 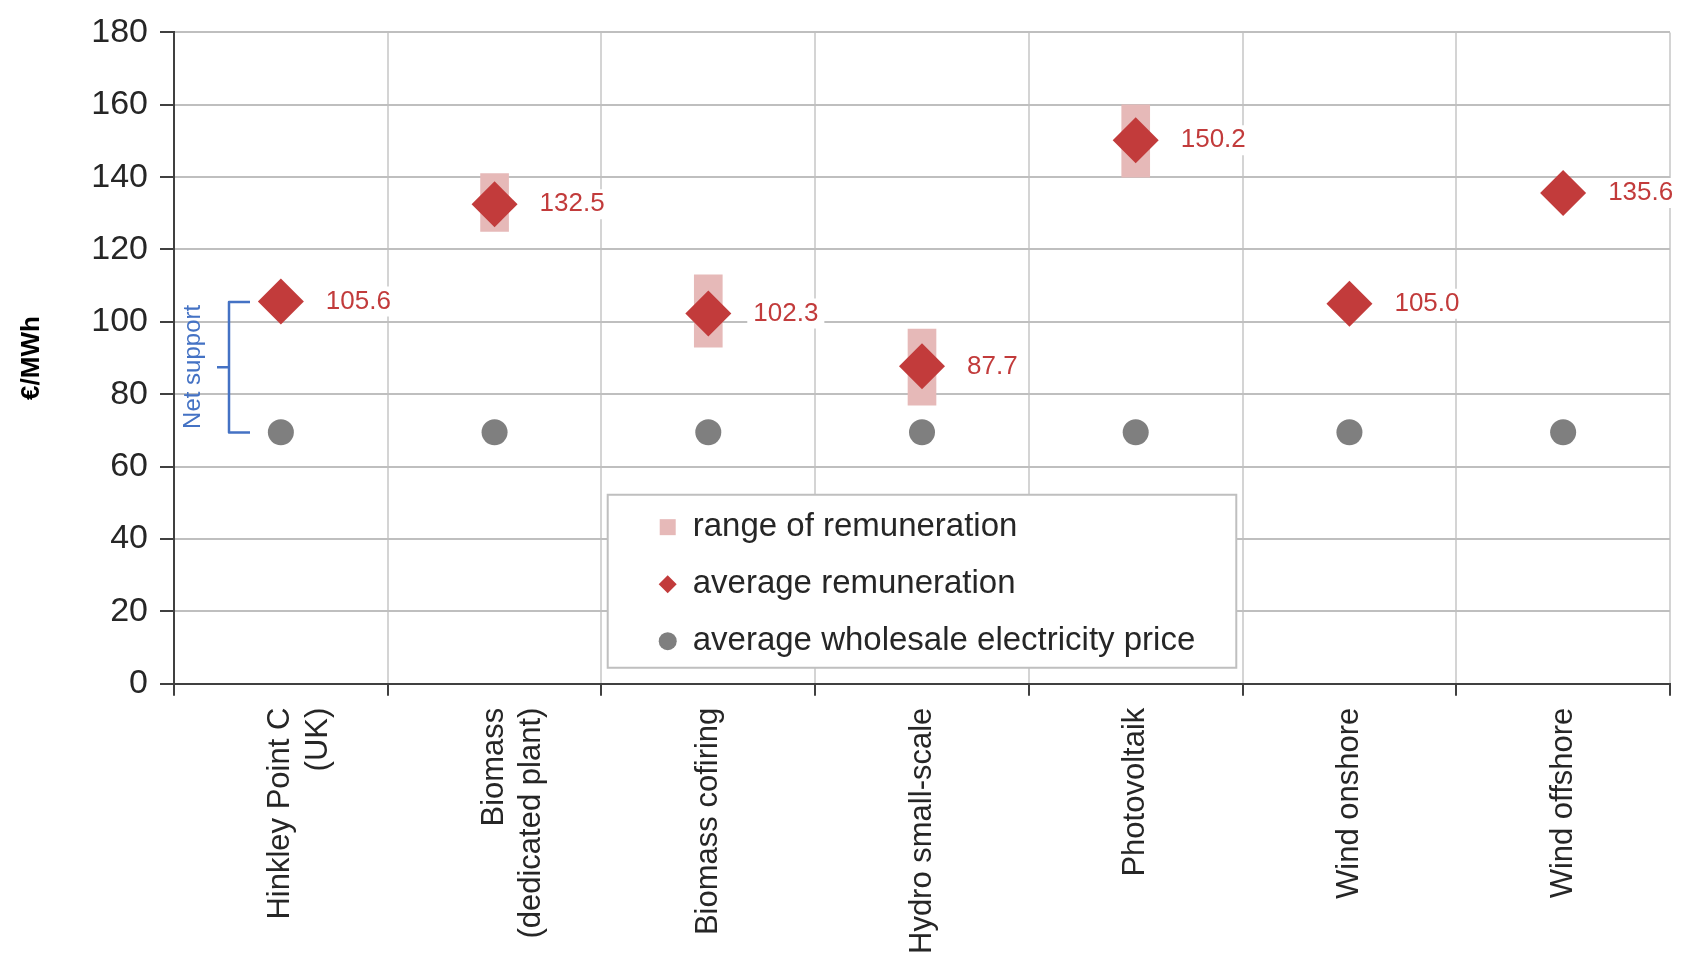 I want to click on x-tick-label: Wind offshore, so click(x=1561, y=803).